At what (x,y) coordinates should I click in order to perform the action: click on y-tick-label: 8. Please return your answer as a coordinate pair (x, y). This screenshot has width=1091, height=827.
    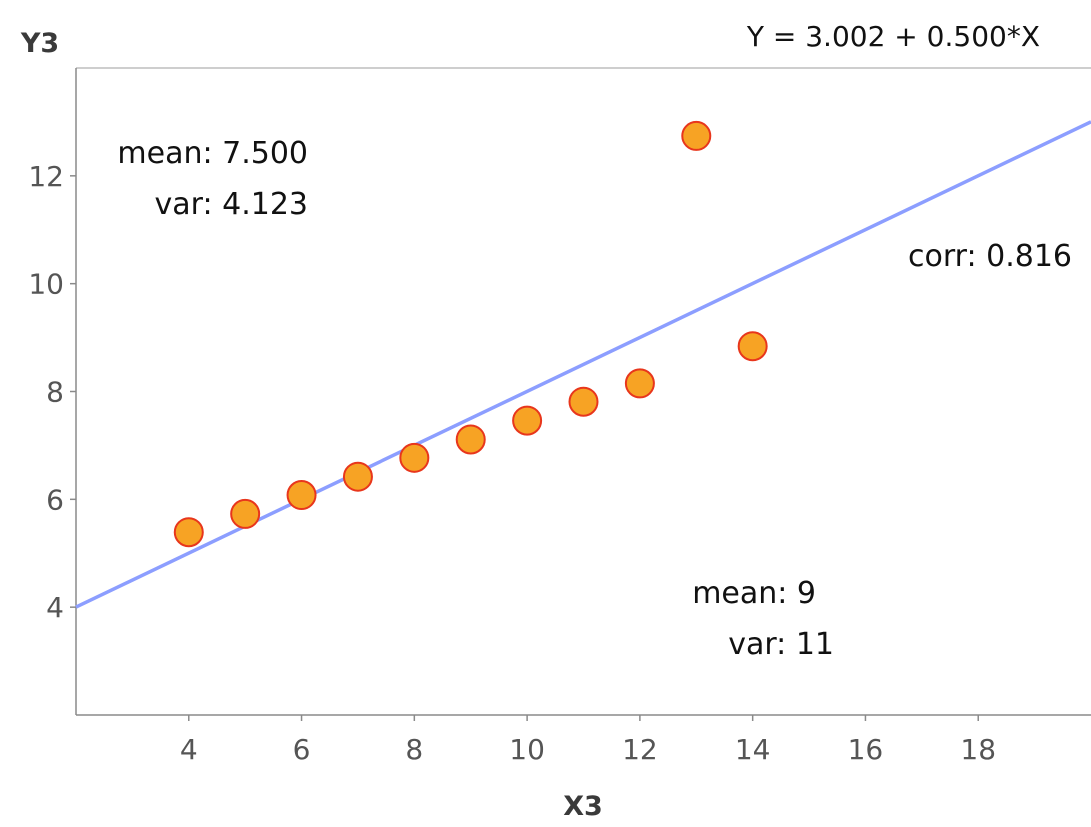
    Looking at the image, I should click on (55, 392).